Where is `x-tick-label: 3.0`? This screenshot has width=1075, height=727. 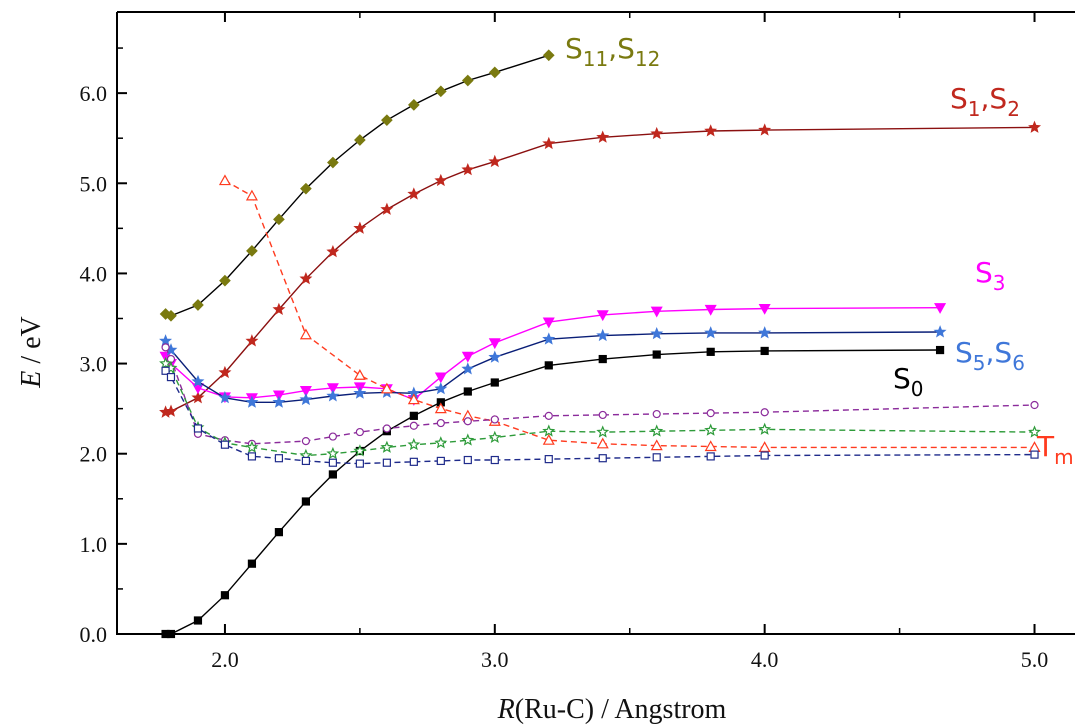
x-tick-label: 3.0 is located at coordinates (495, 659).